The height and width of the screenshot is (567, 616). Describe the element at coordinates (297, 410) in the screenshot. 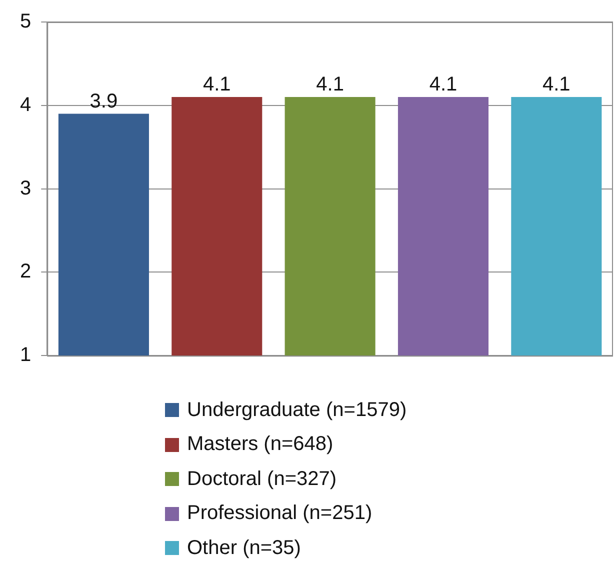

I see `legend-label: Undergraduate (n=1579)` at that location.